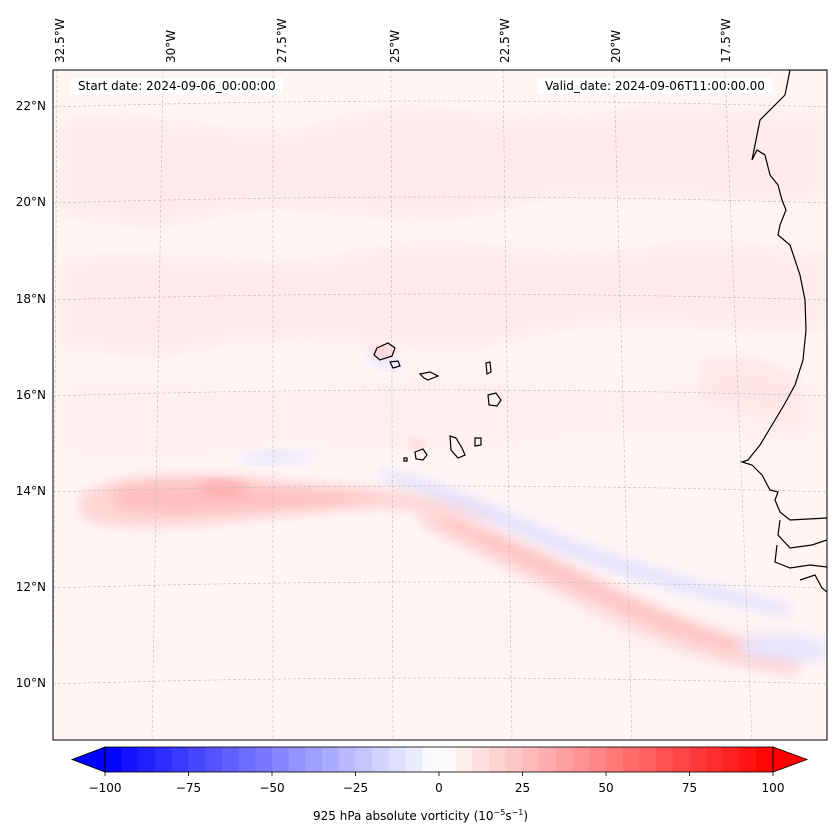 This screenshot has width=837, height=839. I want to click on colorbar-label-end: ), so click(526, 816).